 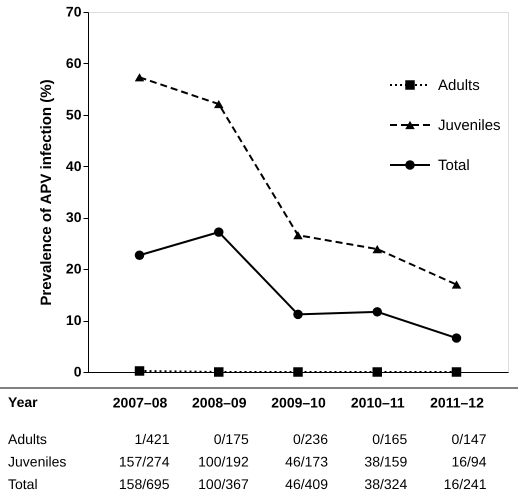 What do you see at coordinates (390, 439) in the screenshot?
I see `text: 0/165` at bounding box center [390, 439].